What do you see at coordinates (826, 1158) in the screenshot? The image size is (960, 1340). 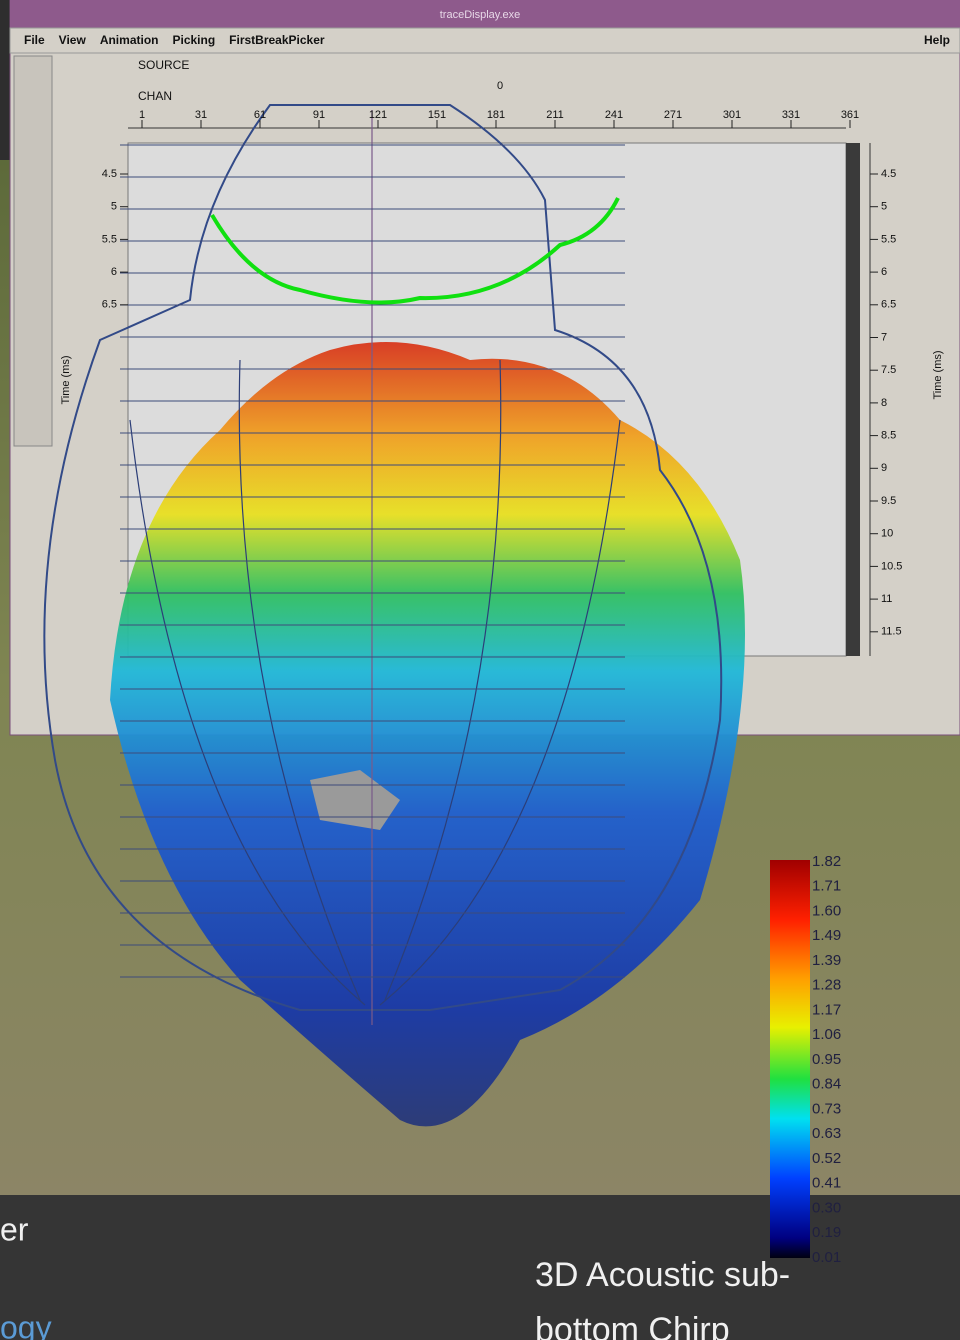 I see `colorbar-label: 0.52` at bounding box center [826, 1158].